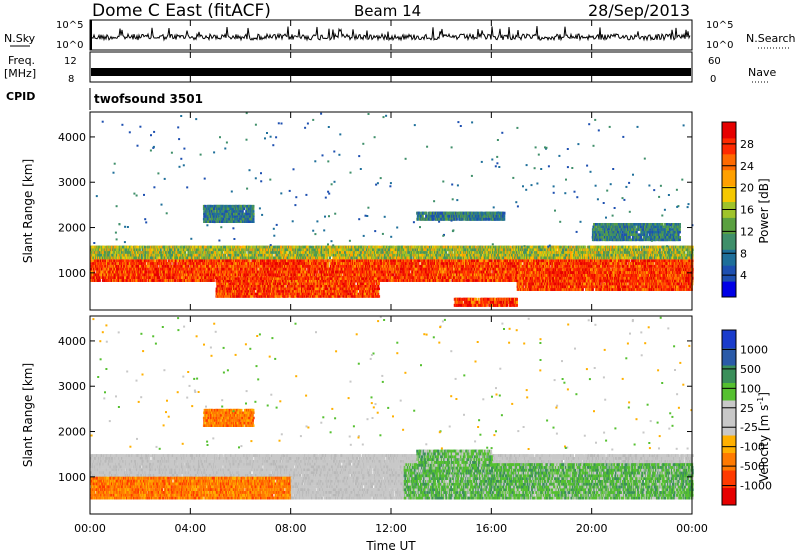 The image size is (800, 554). Describe the element at coordinates (69, 45) in the screenshot. I see `nsky-tick-bottom: 10^0` at that location.